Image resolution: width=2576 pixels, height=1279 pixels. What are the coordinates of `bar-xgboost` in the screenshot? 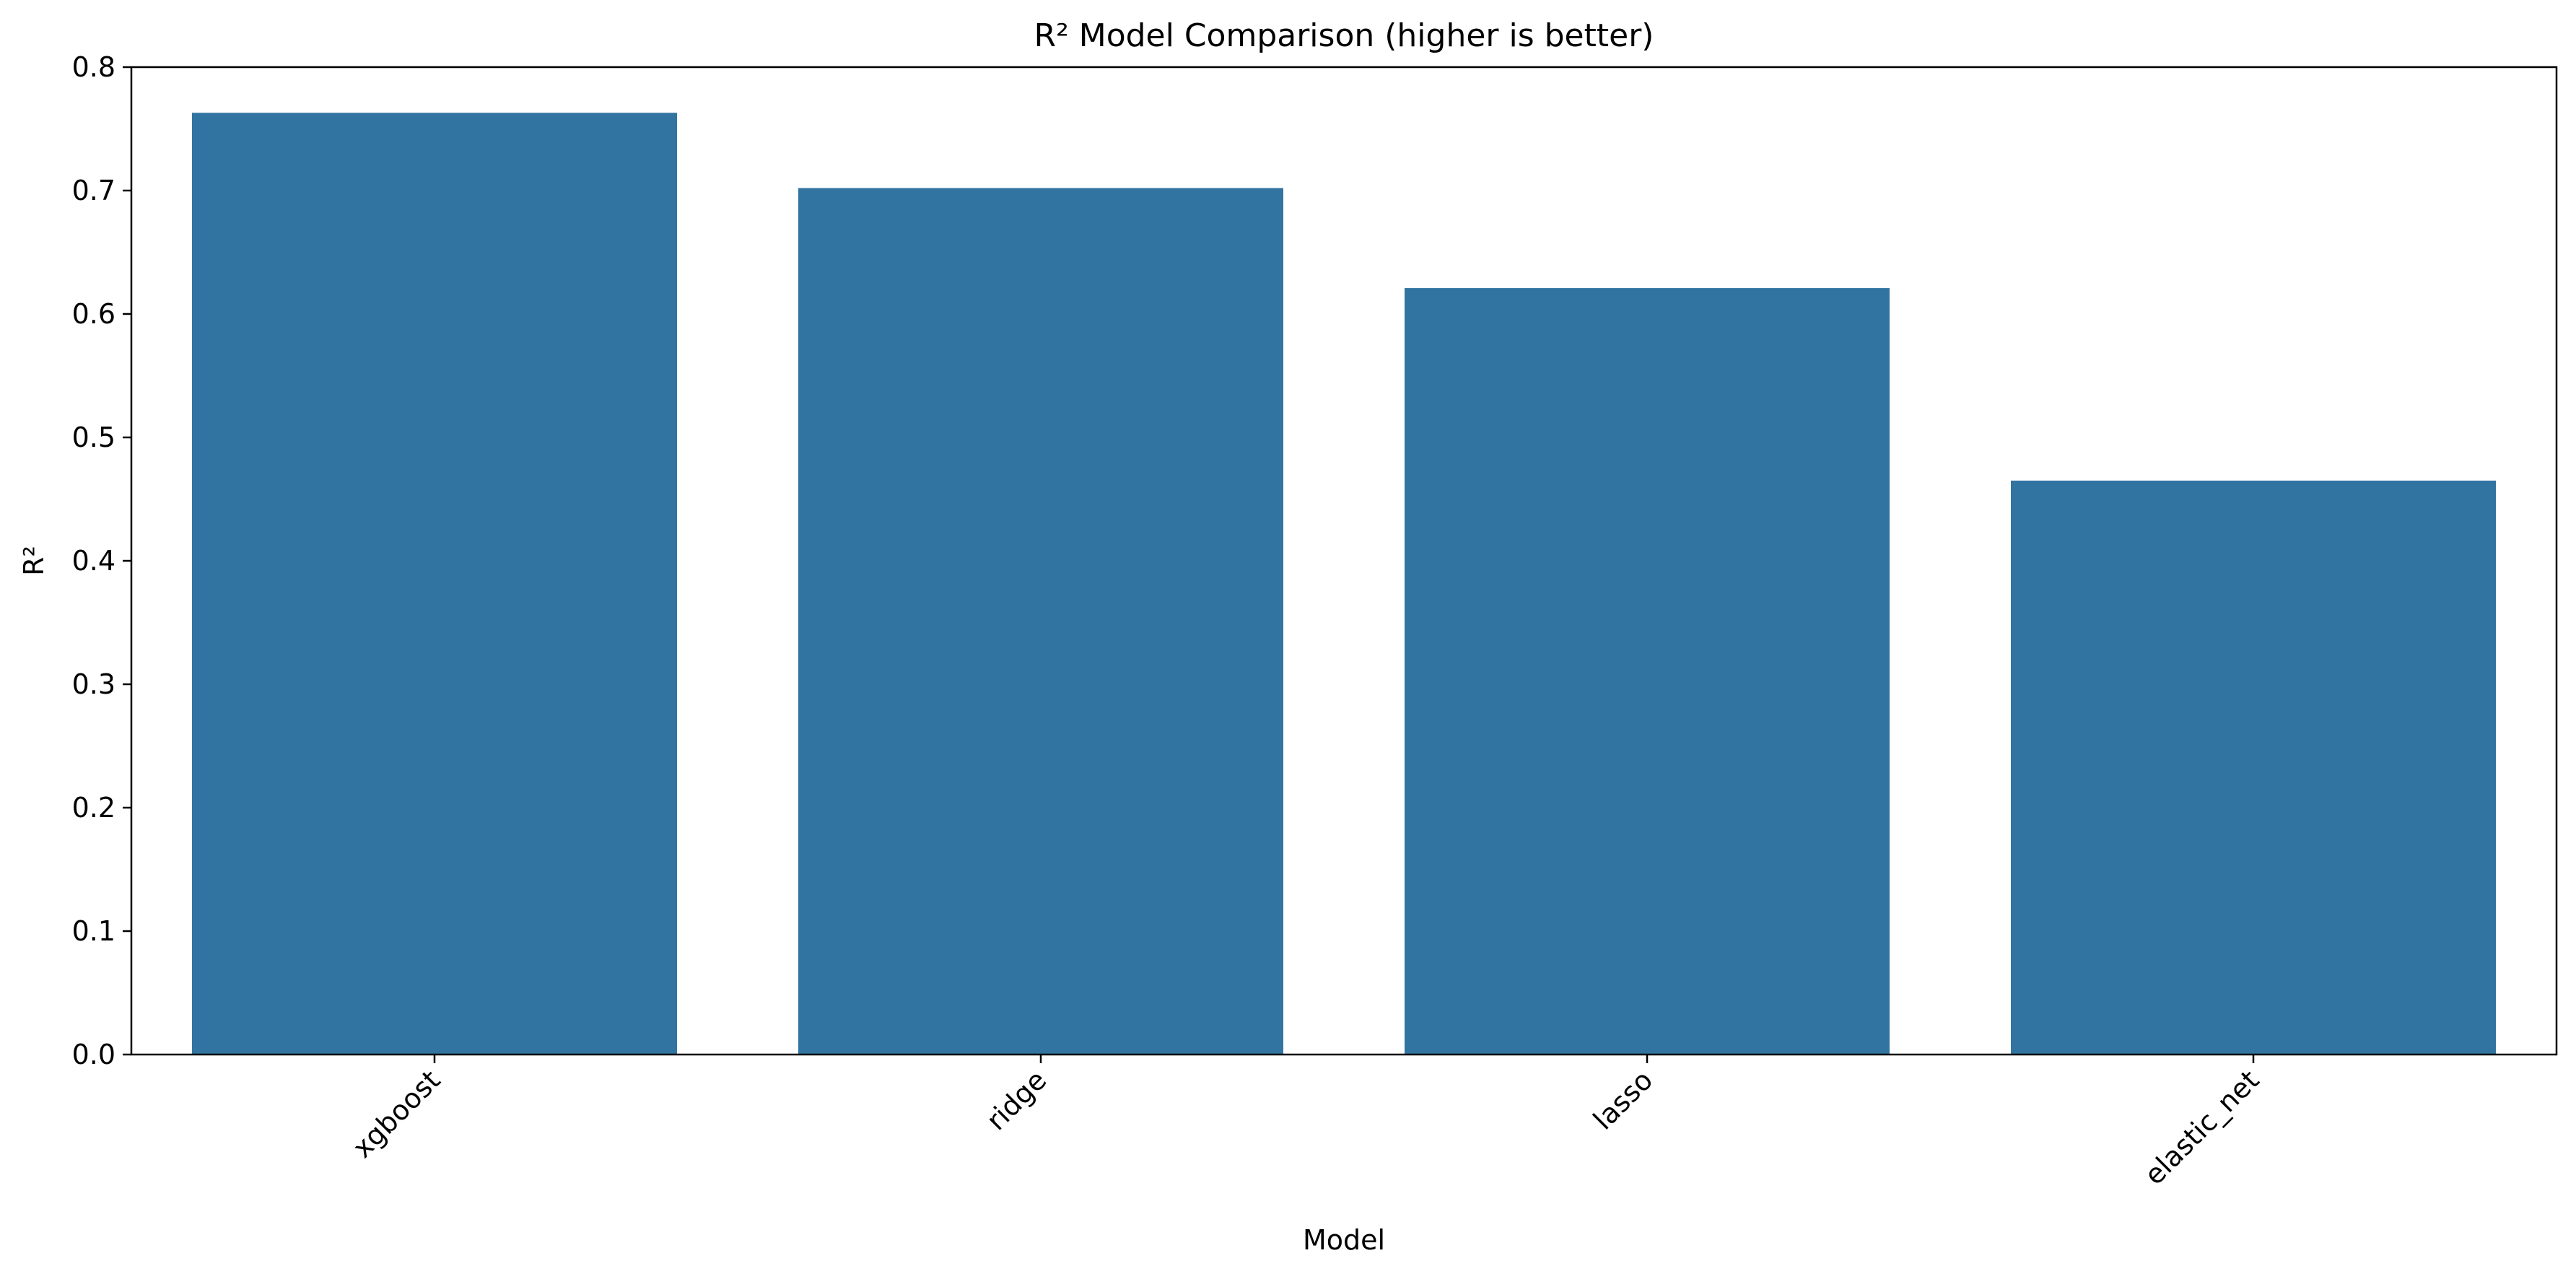 It's located at (434, 584).